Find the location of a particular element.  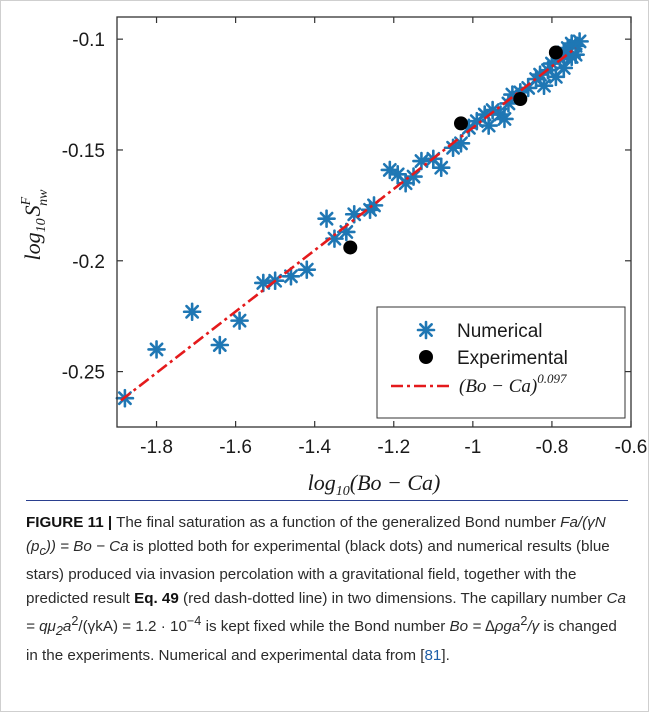

y-axis-label: log10SF nw is located at coordinates (35, 225).